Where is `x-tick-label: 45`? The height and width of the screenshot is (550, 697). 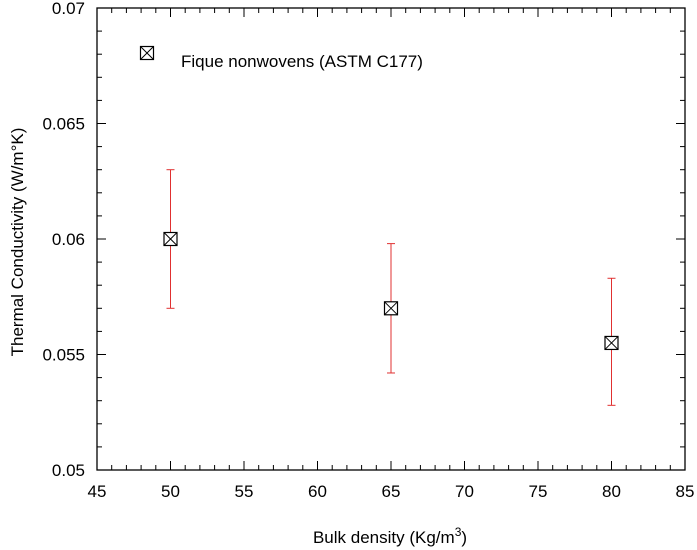
x-tick-label: 45 is located at coordinates (97, 491).